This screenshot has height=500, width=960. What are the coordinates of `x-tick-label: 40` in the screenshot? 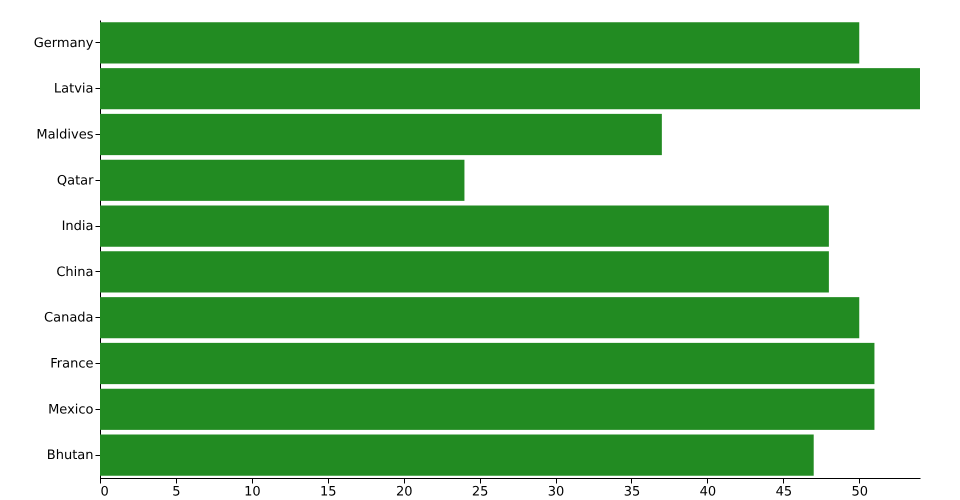 It's located at (708, 492).